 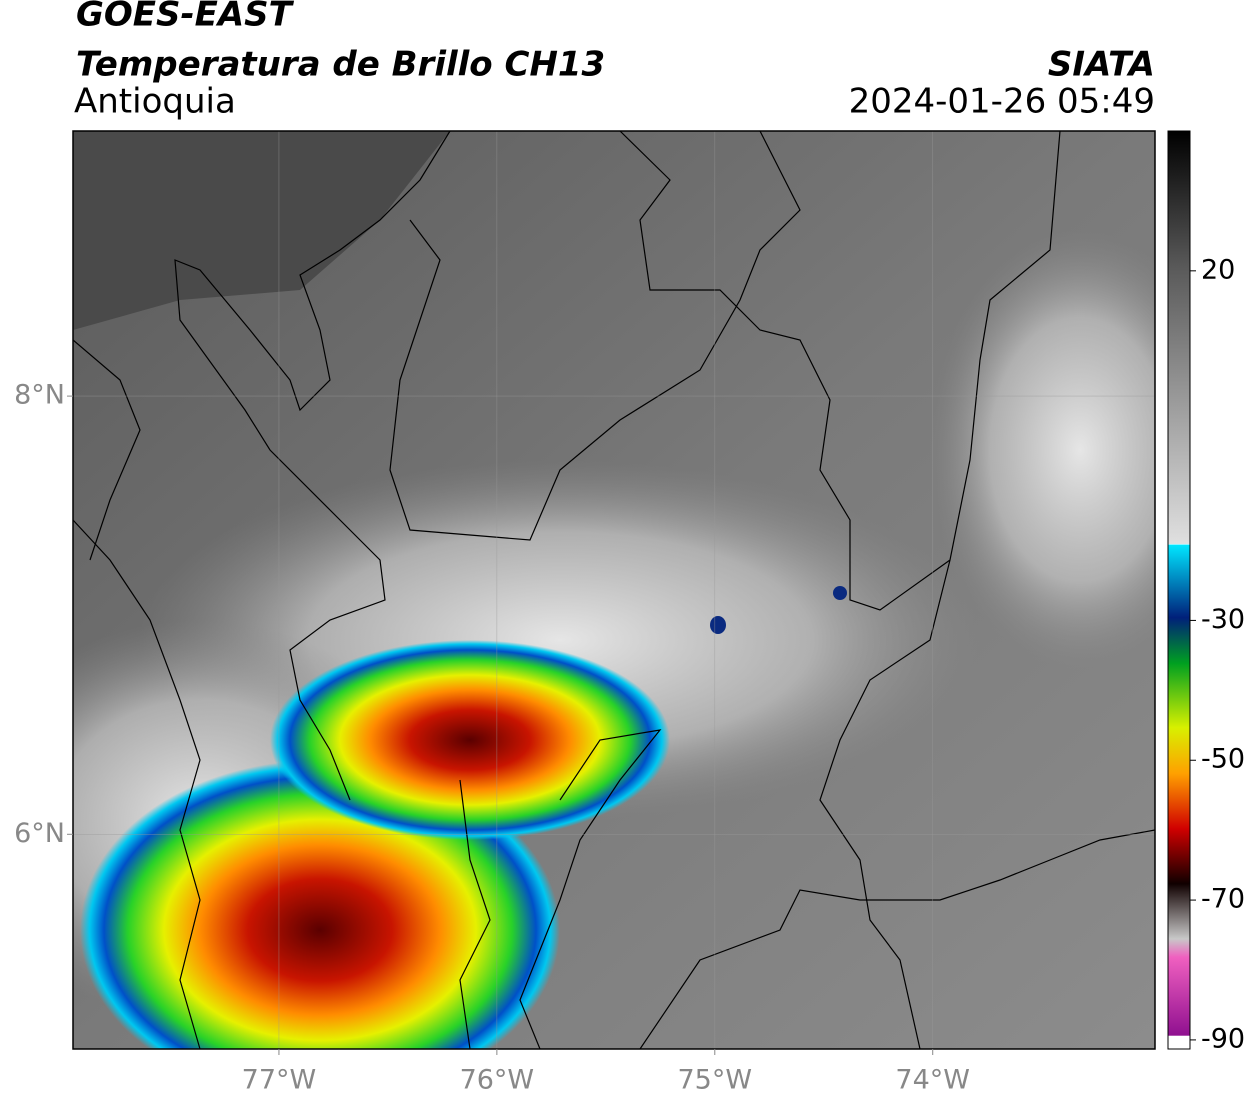 What do you see at coordinates (1223, 759) in the screenshot?
I see `colorbar-tick-label: -50` at bounding box center [1223, 759].